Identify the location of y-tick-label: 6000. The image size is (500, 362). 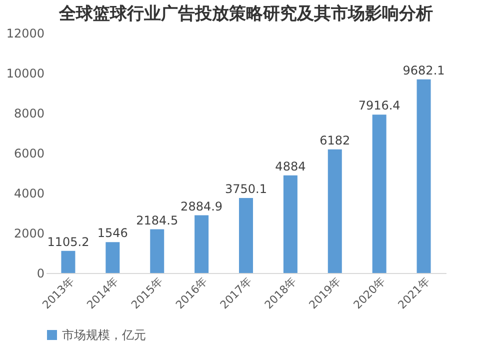
(29, 153).